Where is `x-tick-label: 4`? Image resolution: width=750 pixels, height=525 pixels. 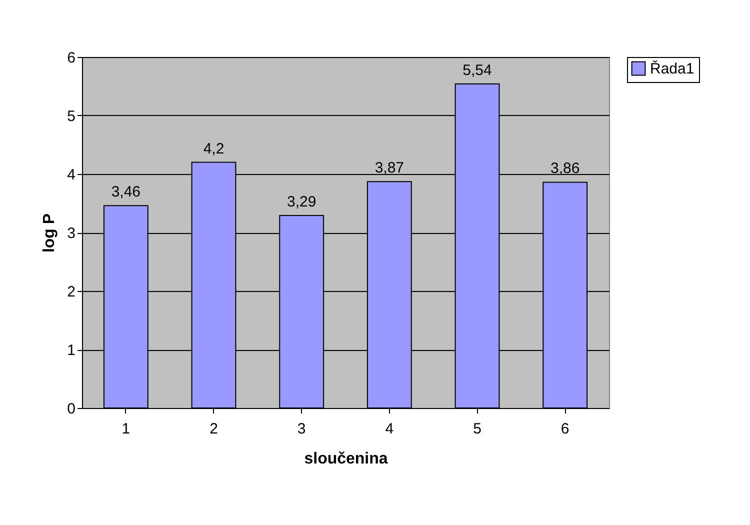 x-tick-label: 4 is located at coordinates (389, 429).